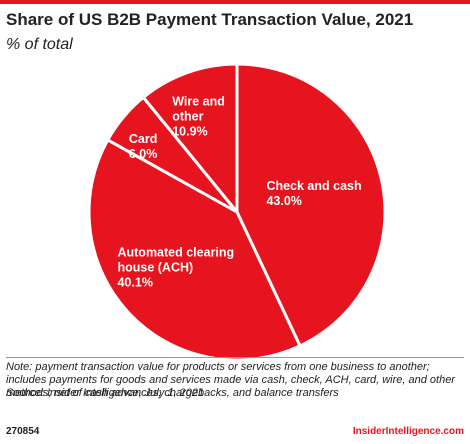 The image size is (470, 444). I want to click on slice-label: Automated clearing house (ACH) 40.1%, so click(177, 267).